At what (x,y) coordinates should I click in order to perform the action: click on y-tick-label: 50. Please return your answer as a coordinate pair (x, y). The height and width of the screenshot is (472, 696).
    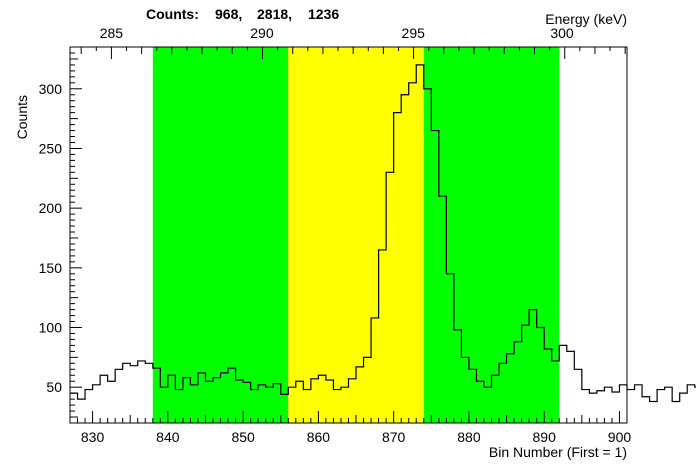
    Looking at the image, I should click on (54, 387).